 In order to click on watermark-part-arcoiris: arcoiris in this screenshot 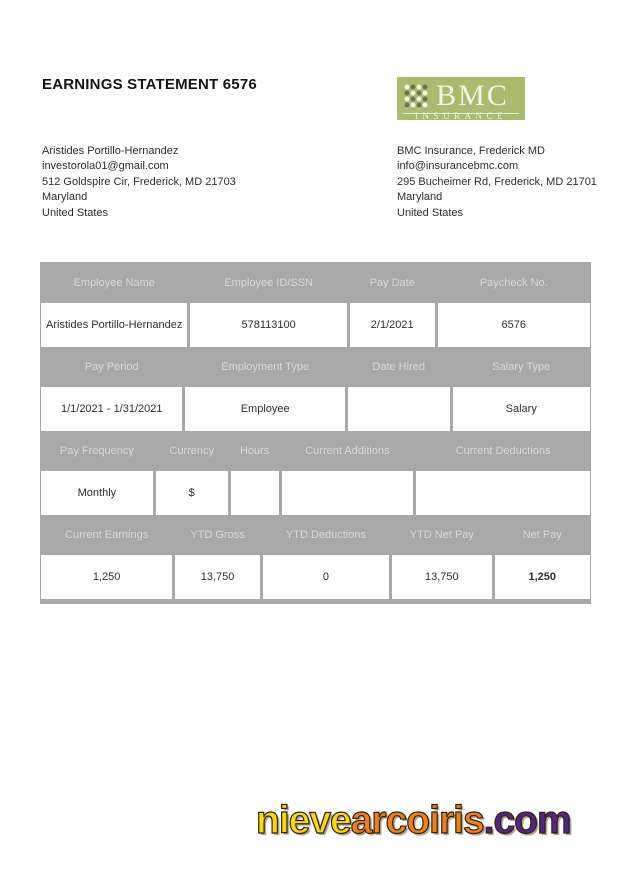, I will do `click(417, 820)`.